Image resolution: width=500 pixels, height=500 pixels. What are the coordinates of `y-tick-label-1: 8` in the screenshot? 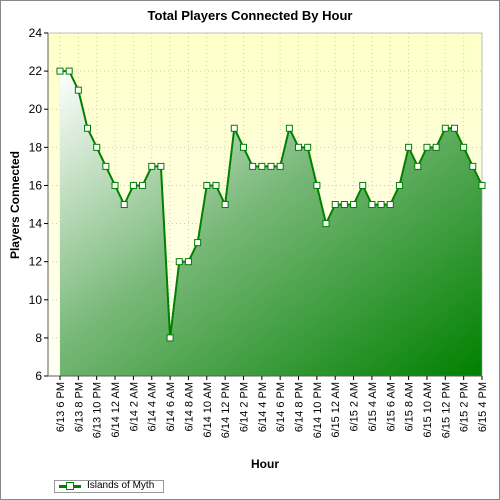 It's located at (38, 338).